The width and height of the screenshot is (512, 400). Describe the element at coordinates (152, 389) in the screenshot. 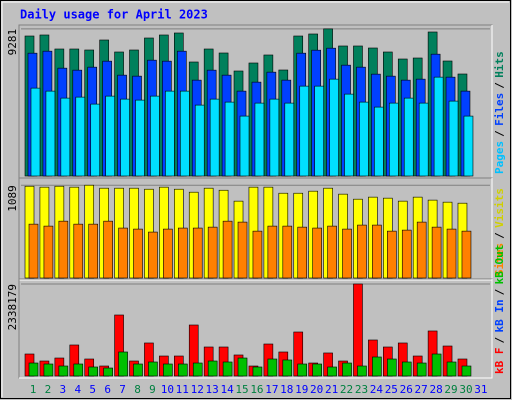

I see `x-tick-label: 9` at that location.